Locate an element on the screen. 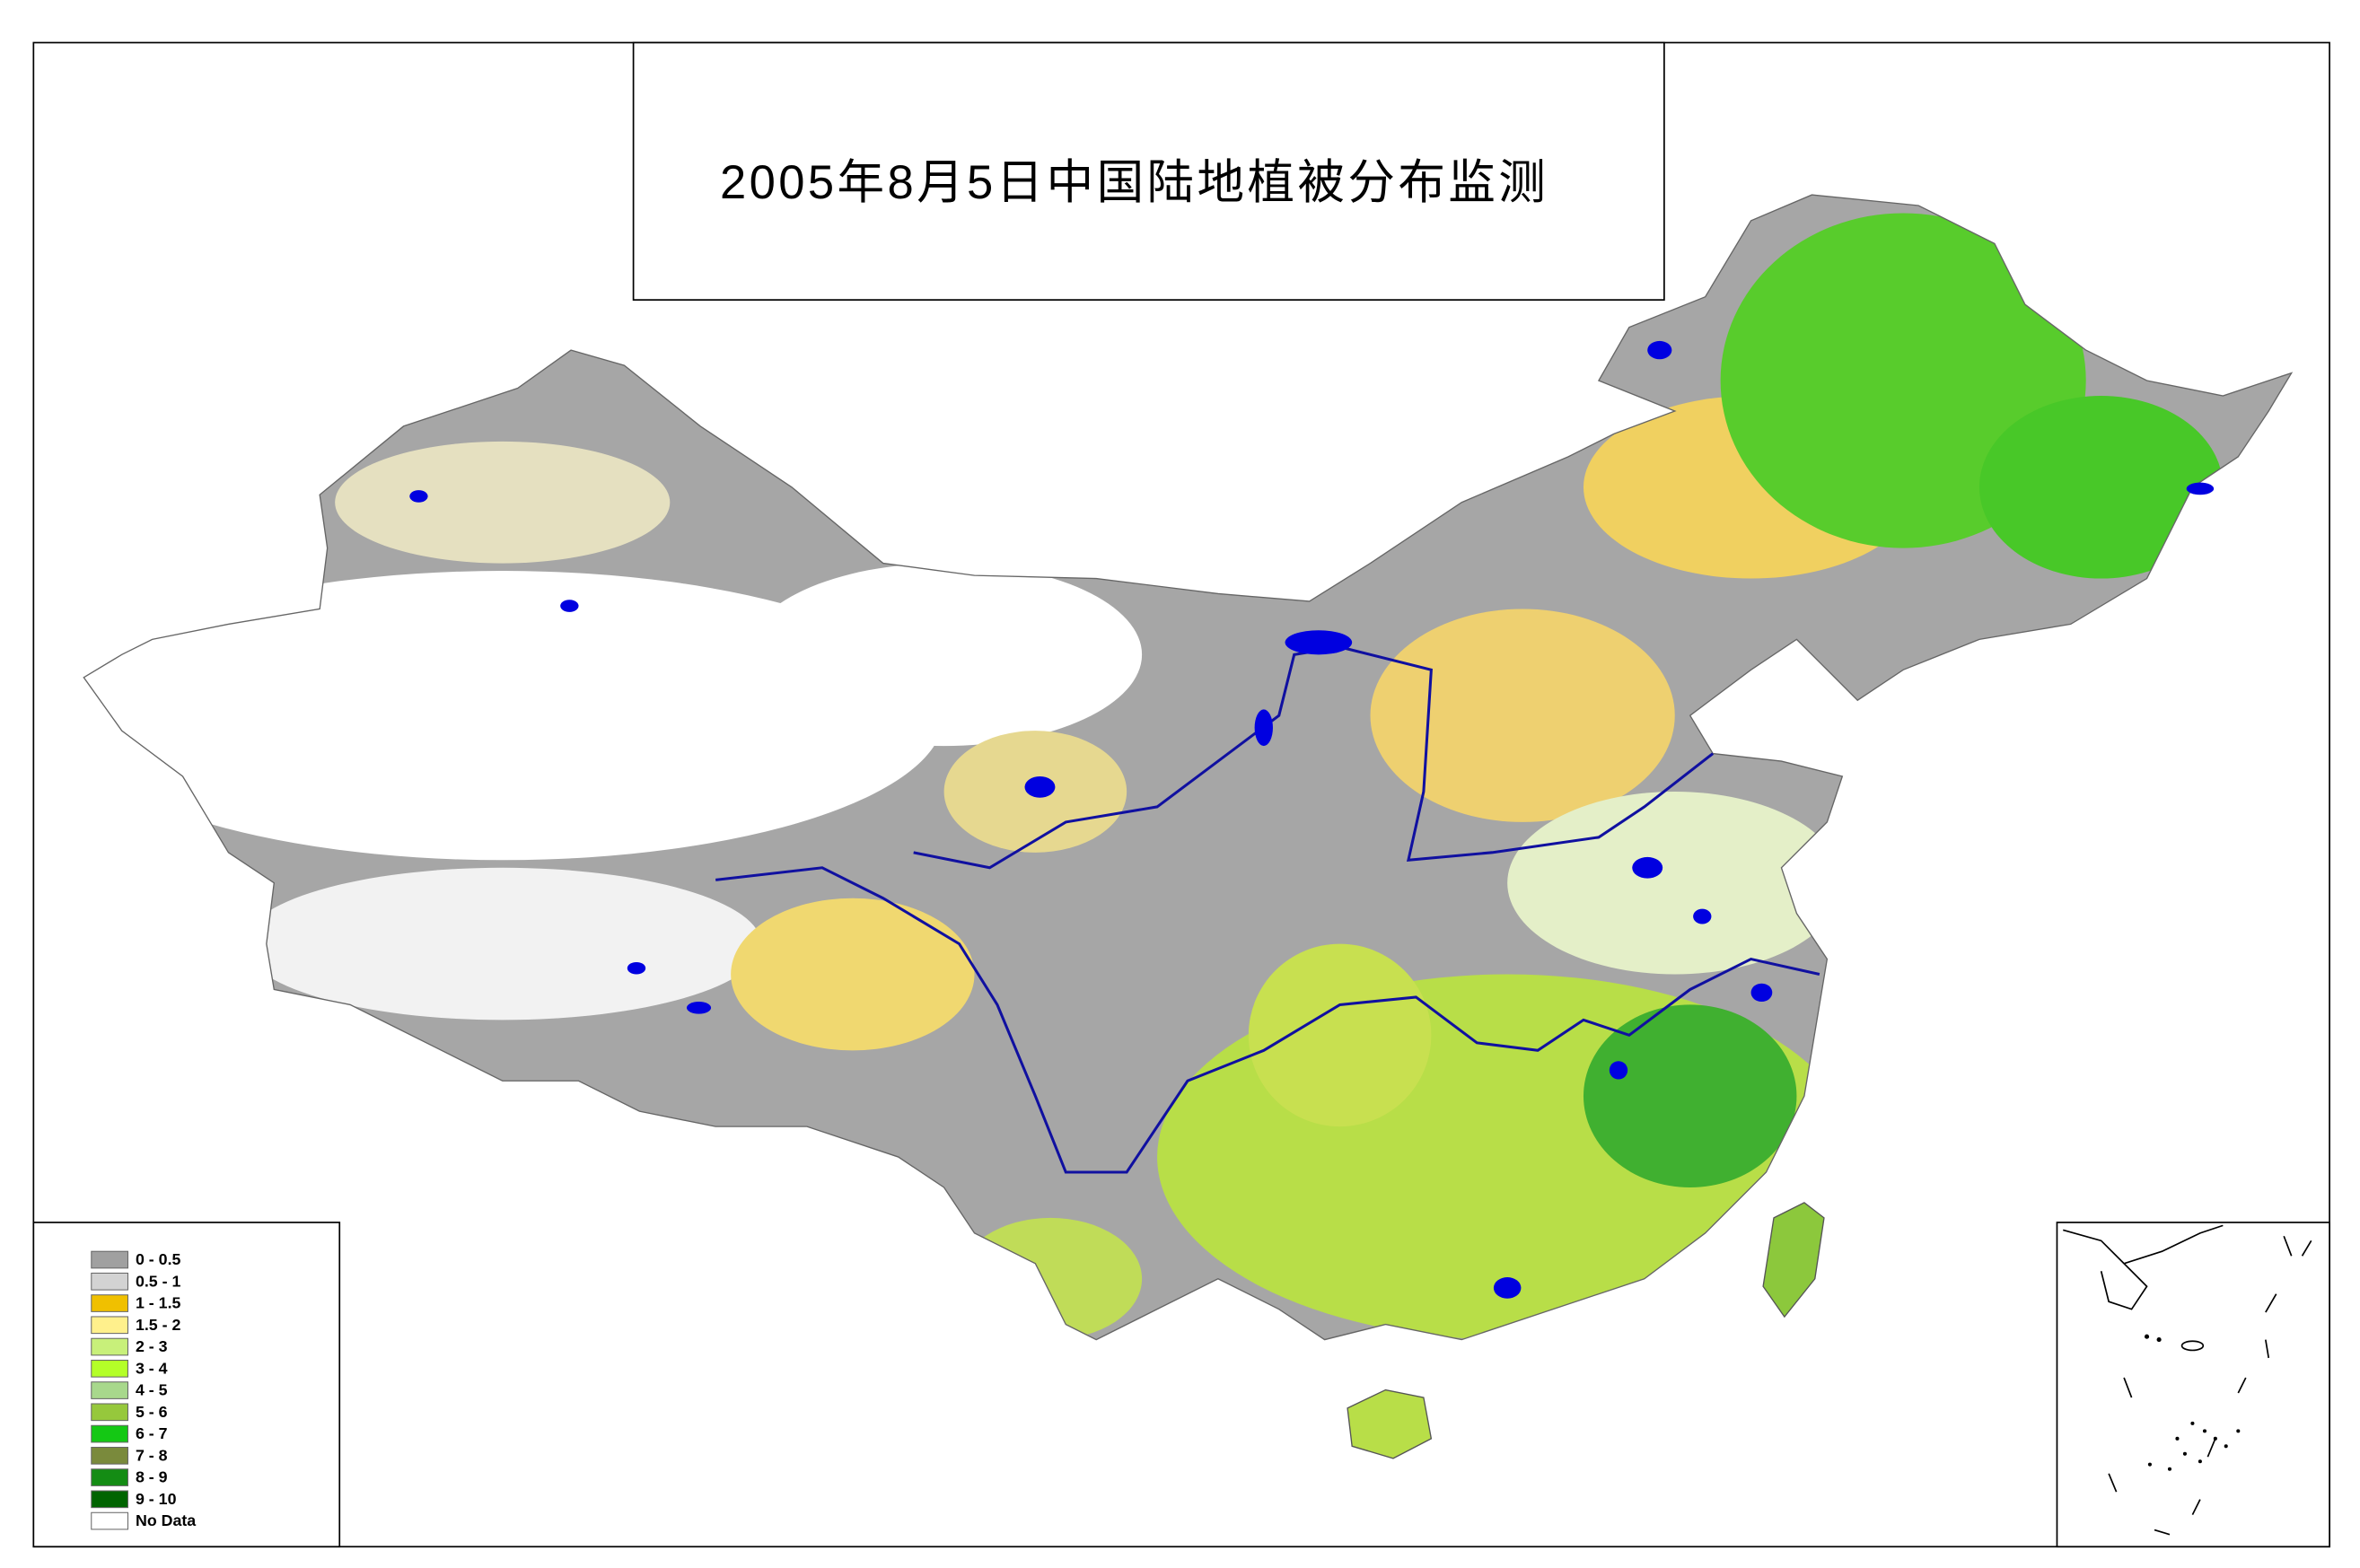  hainan is located at coordinates (1390, 1424).